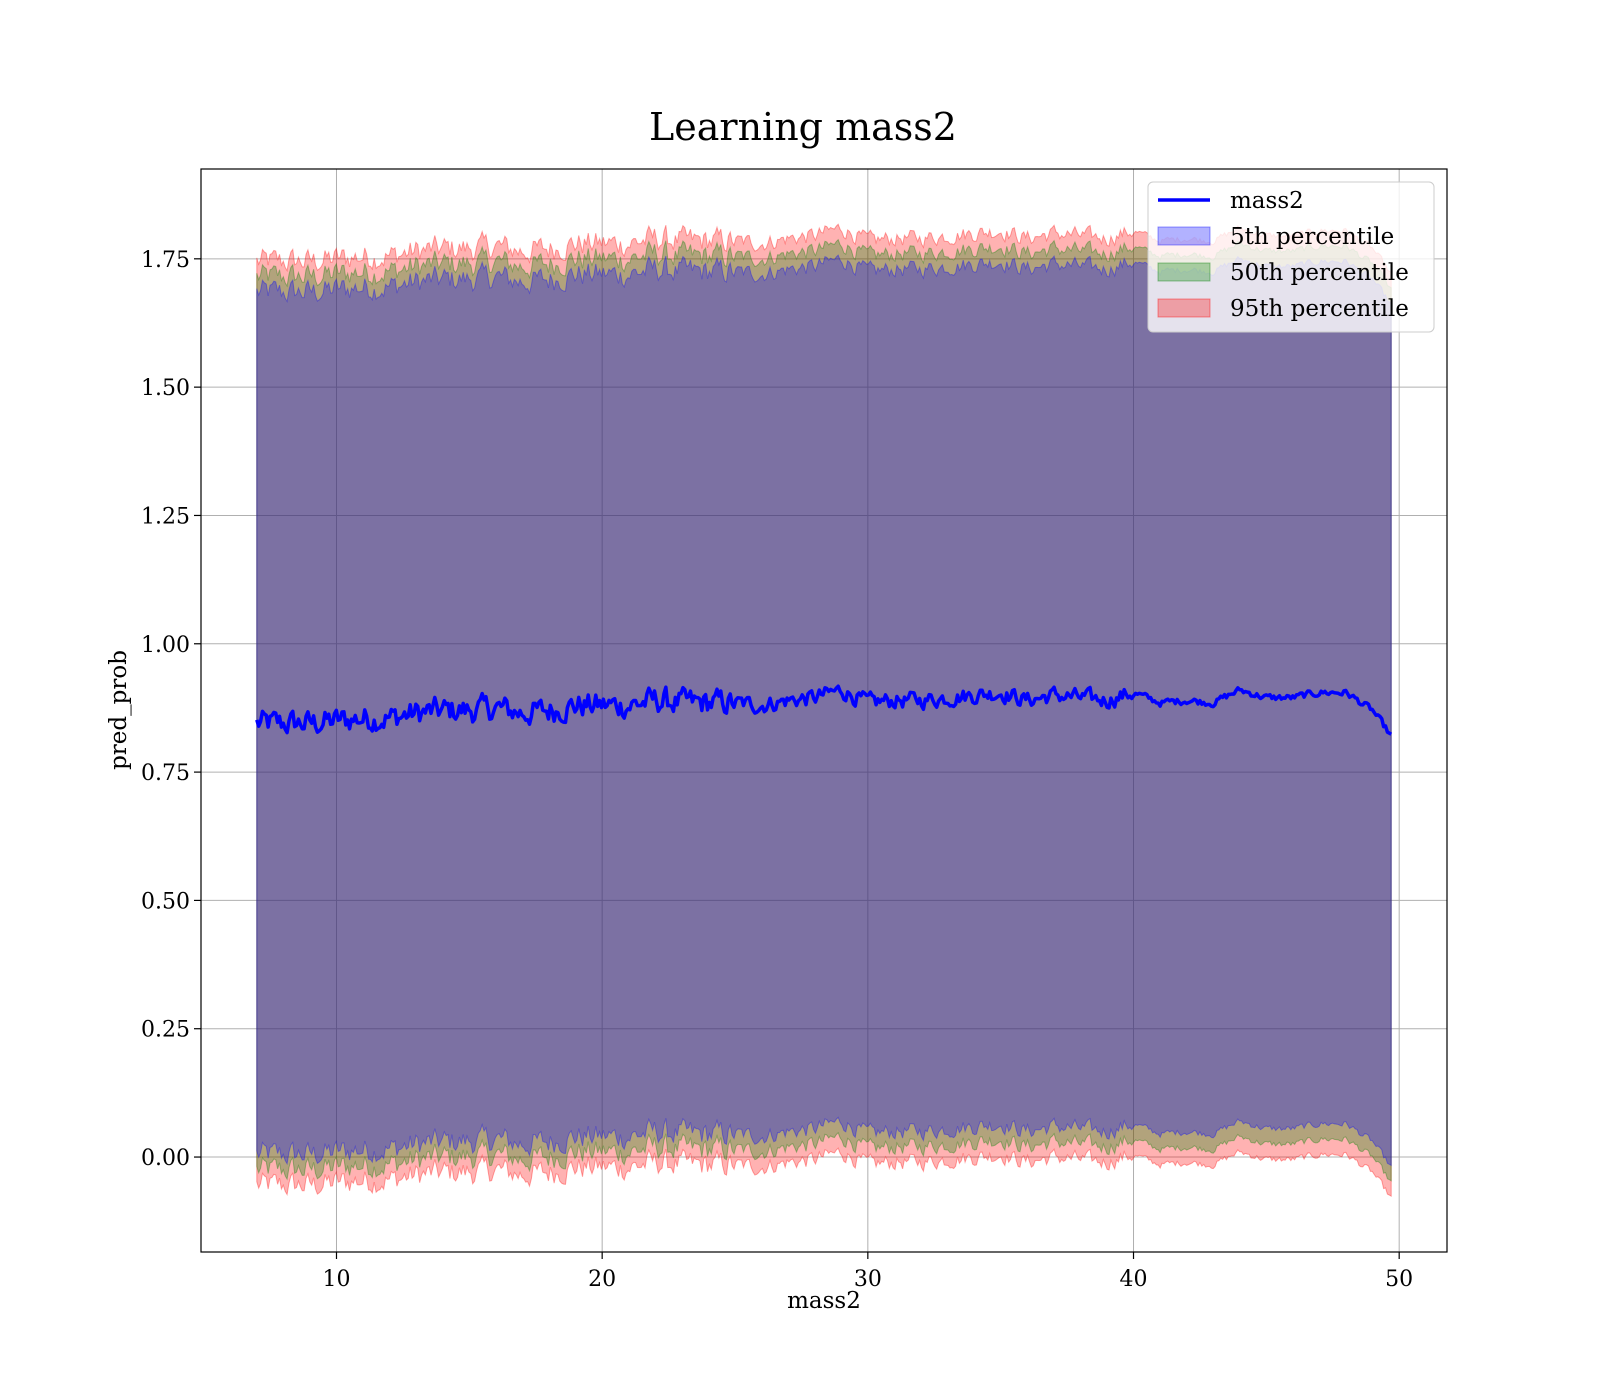  I want to click on chart-title: Learning mass2, so click(803, 127).